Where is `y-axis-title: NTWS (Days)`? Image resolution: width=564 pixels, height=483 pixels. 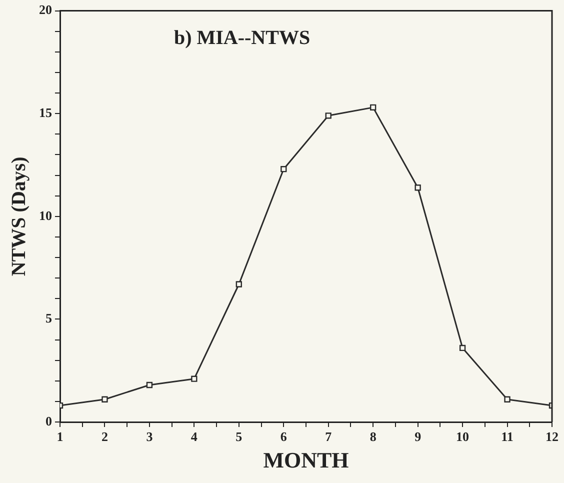 y-axis-title: NTWS (Days) is located at coordinates (19, 216).